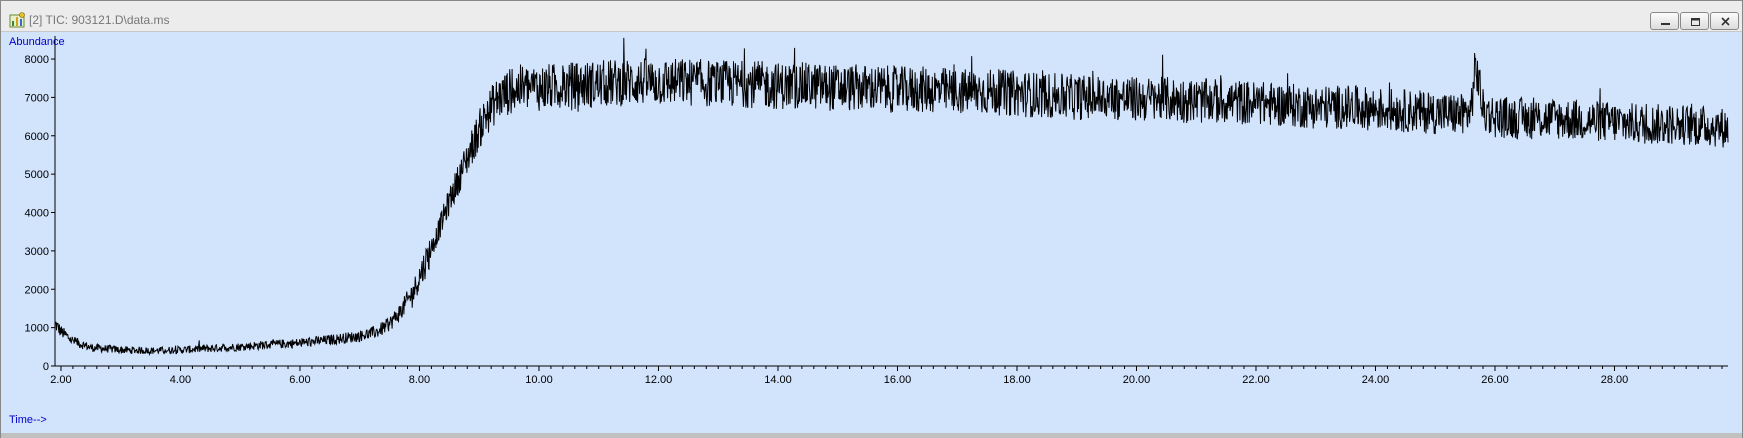 The height and width of the screenshot is (438, 1743). What do you see at coordinates (37, 60) in the screenshot?
I see `y-tick-label: 8000` at bounding box center [37, 60].